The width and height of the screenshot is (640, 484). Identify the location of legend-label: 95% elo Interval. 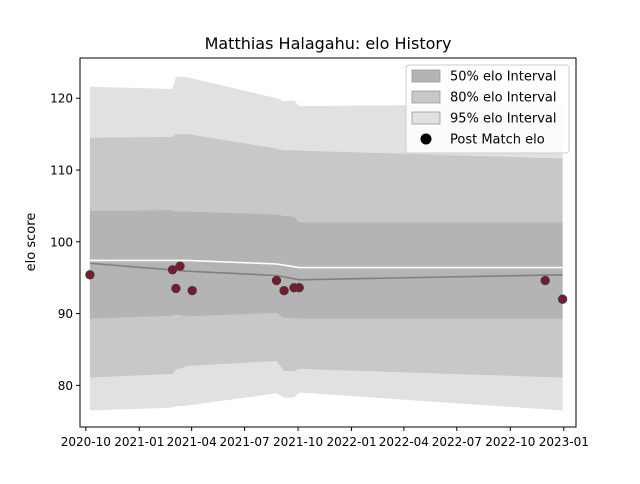
(503, 119).